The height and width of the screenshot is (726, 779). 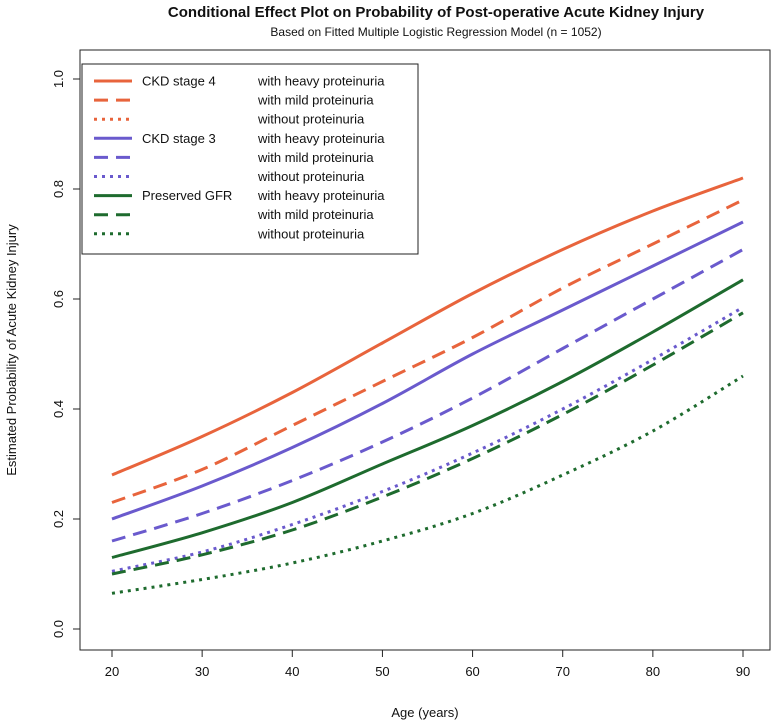 I want to click on y-tick-label: 0.8, so click(x=58, y=189).